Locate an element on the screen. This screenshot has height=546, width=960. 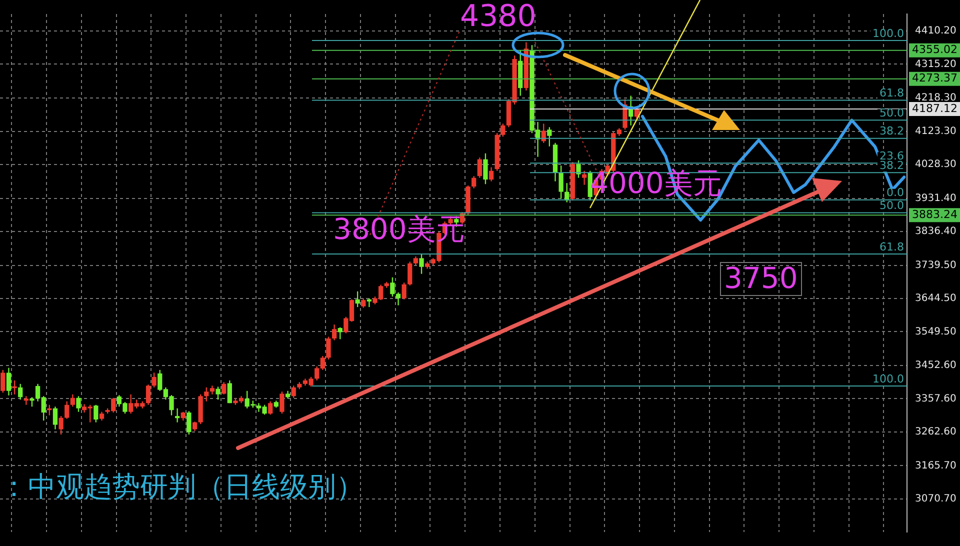
y-tick-label: 3452.60 is located at coordinates (935, 366).